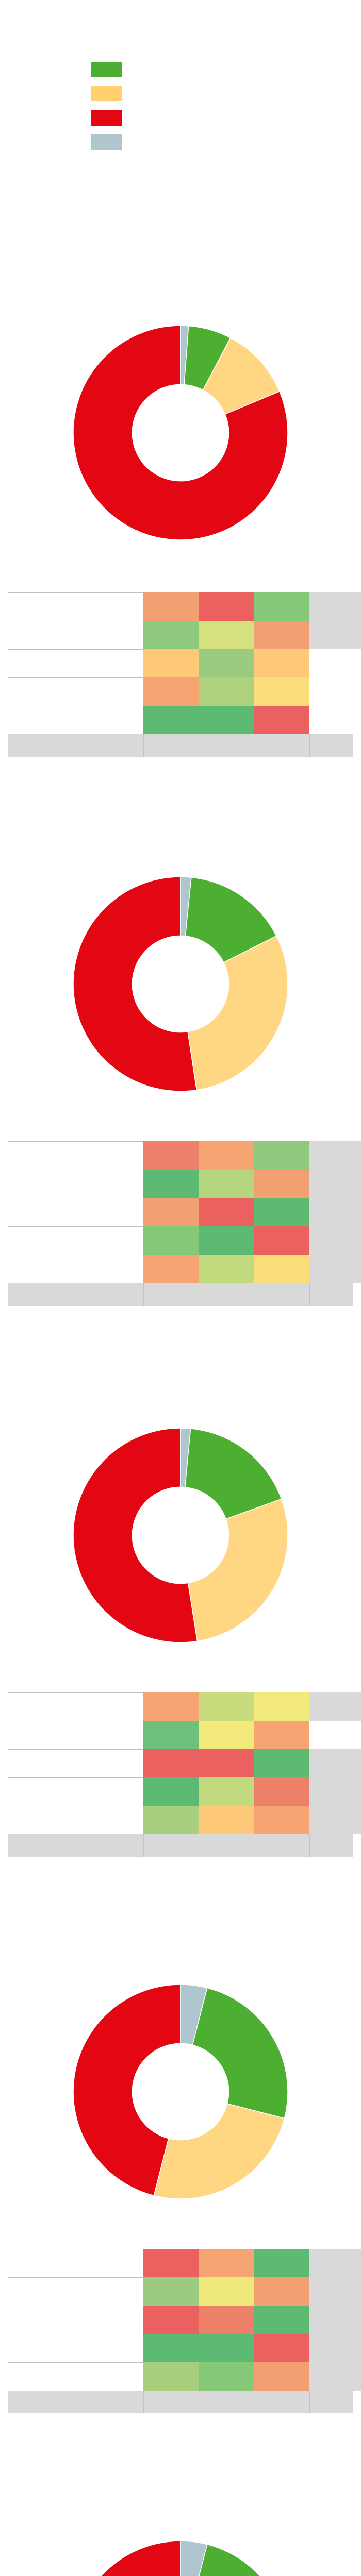  I want to click on legend-item-grey, so click(180, 149).